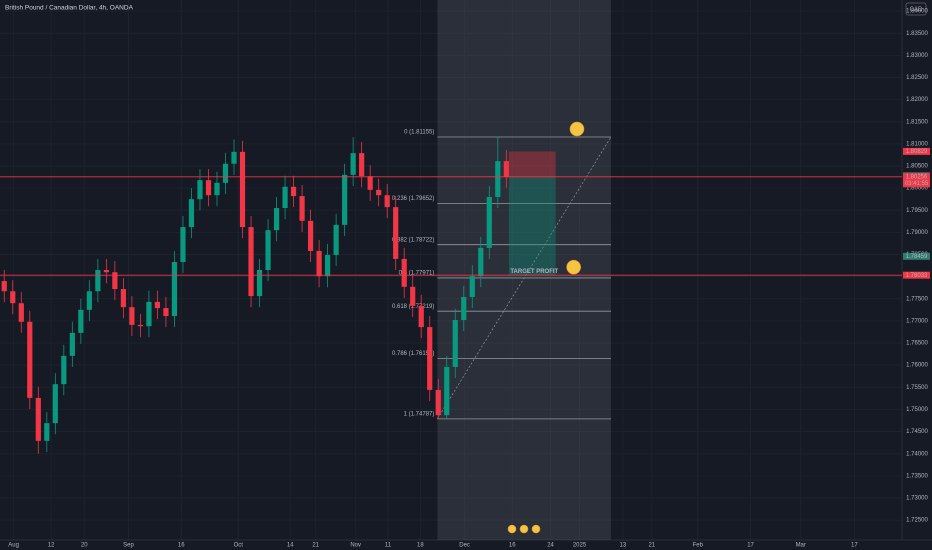 This screenshot has width=932, height=550. Describe the element at coordinates (917, 454) in the screenshot. I see `y-tick-label: 1.74000` at that location.